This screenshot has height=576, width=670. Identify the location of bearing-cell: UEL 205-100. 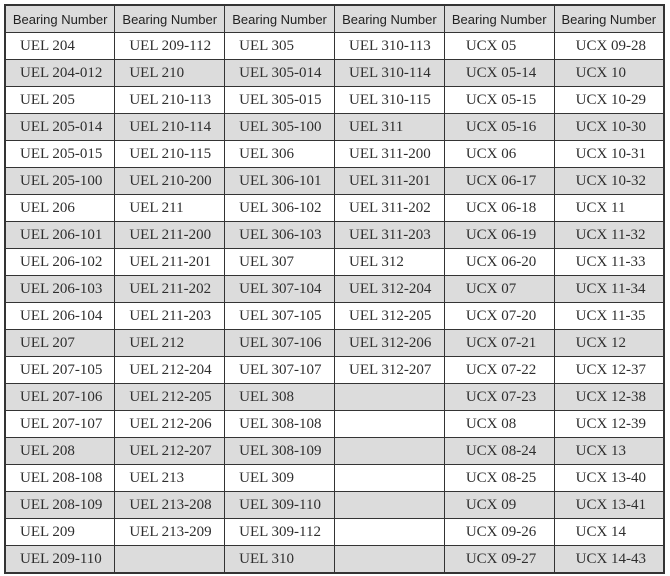
(60, 181).